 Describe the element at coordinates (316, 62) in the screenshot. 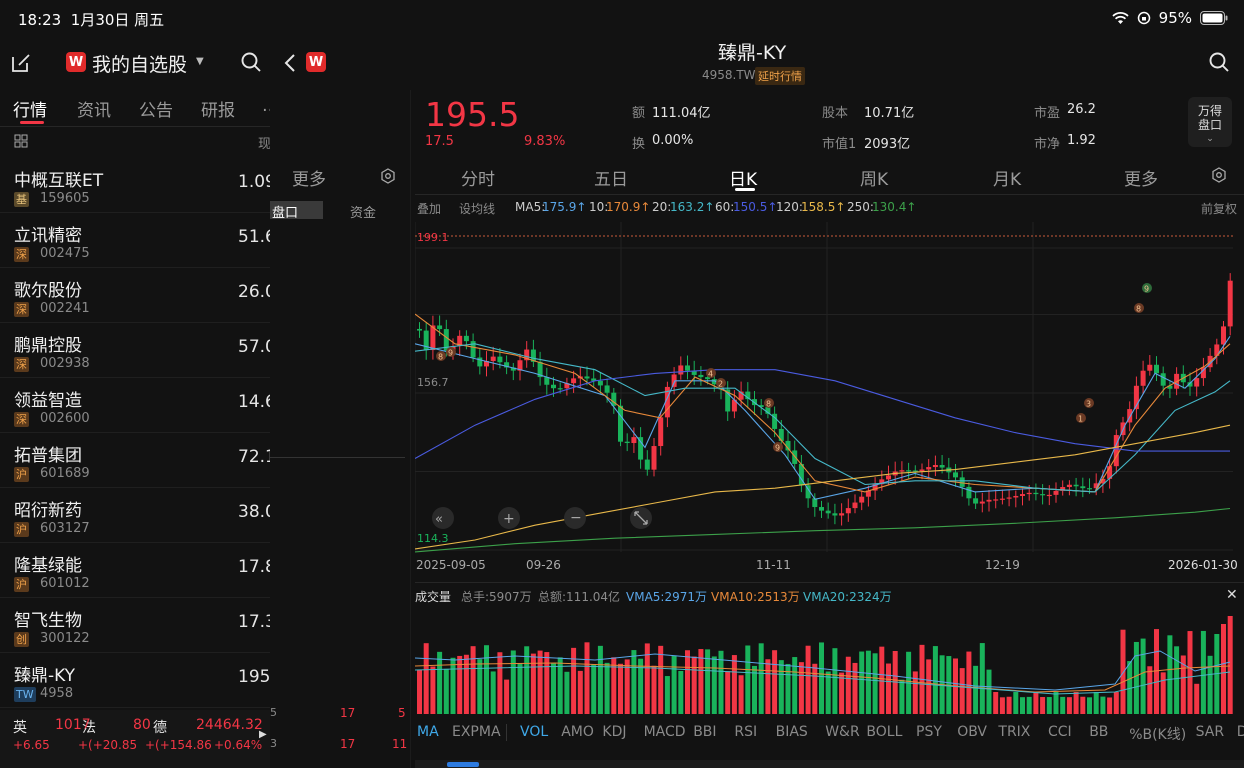

I see `wind-logo-icon-2: W` at that location.